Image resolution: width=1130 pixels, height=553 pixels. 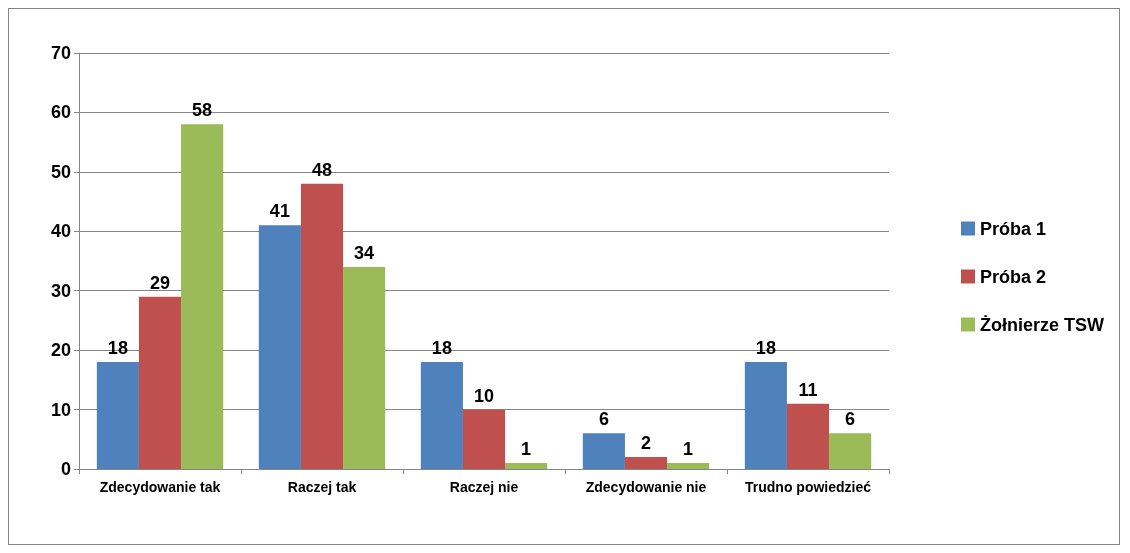 I want to click on y-tick-label: 20, so click(x=60, y=350).